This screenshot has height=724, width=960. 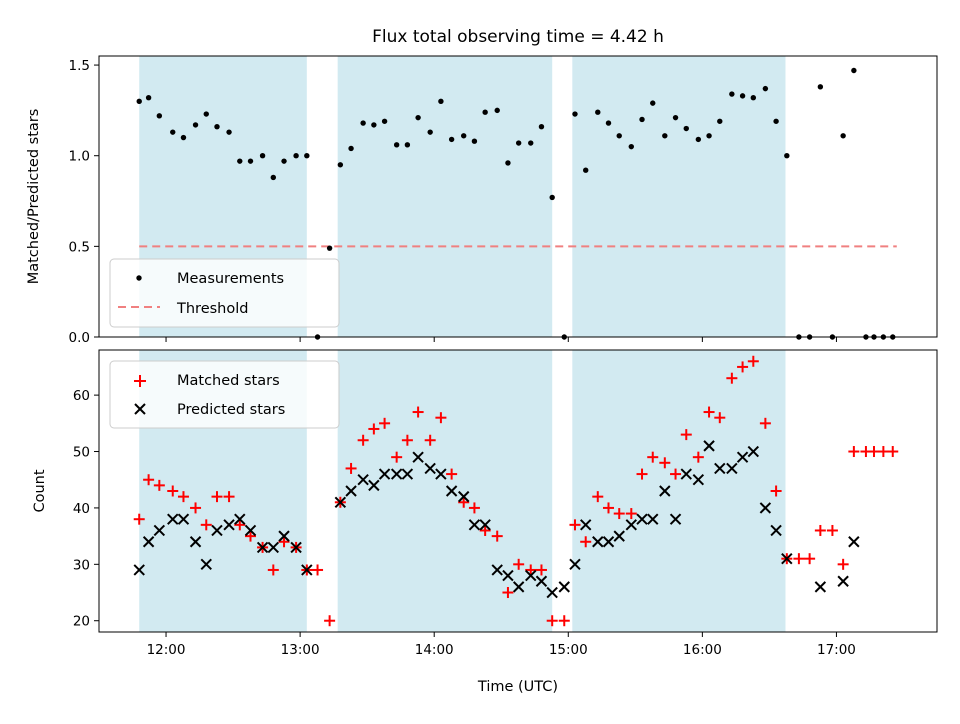 What do you see at coordinates (501, 339) in the screenshot?
I see `top-x-ticks` at bounding box center [501, 339].